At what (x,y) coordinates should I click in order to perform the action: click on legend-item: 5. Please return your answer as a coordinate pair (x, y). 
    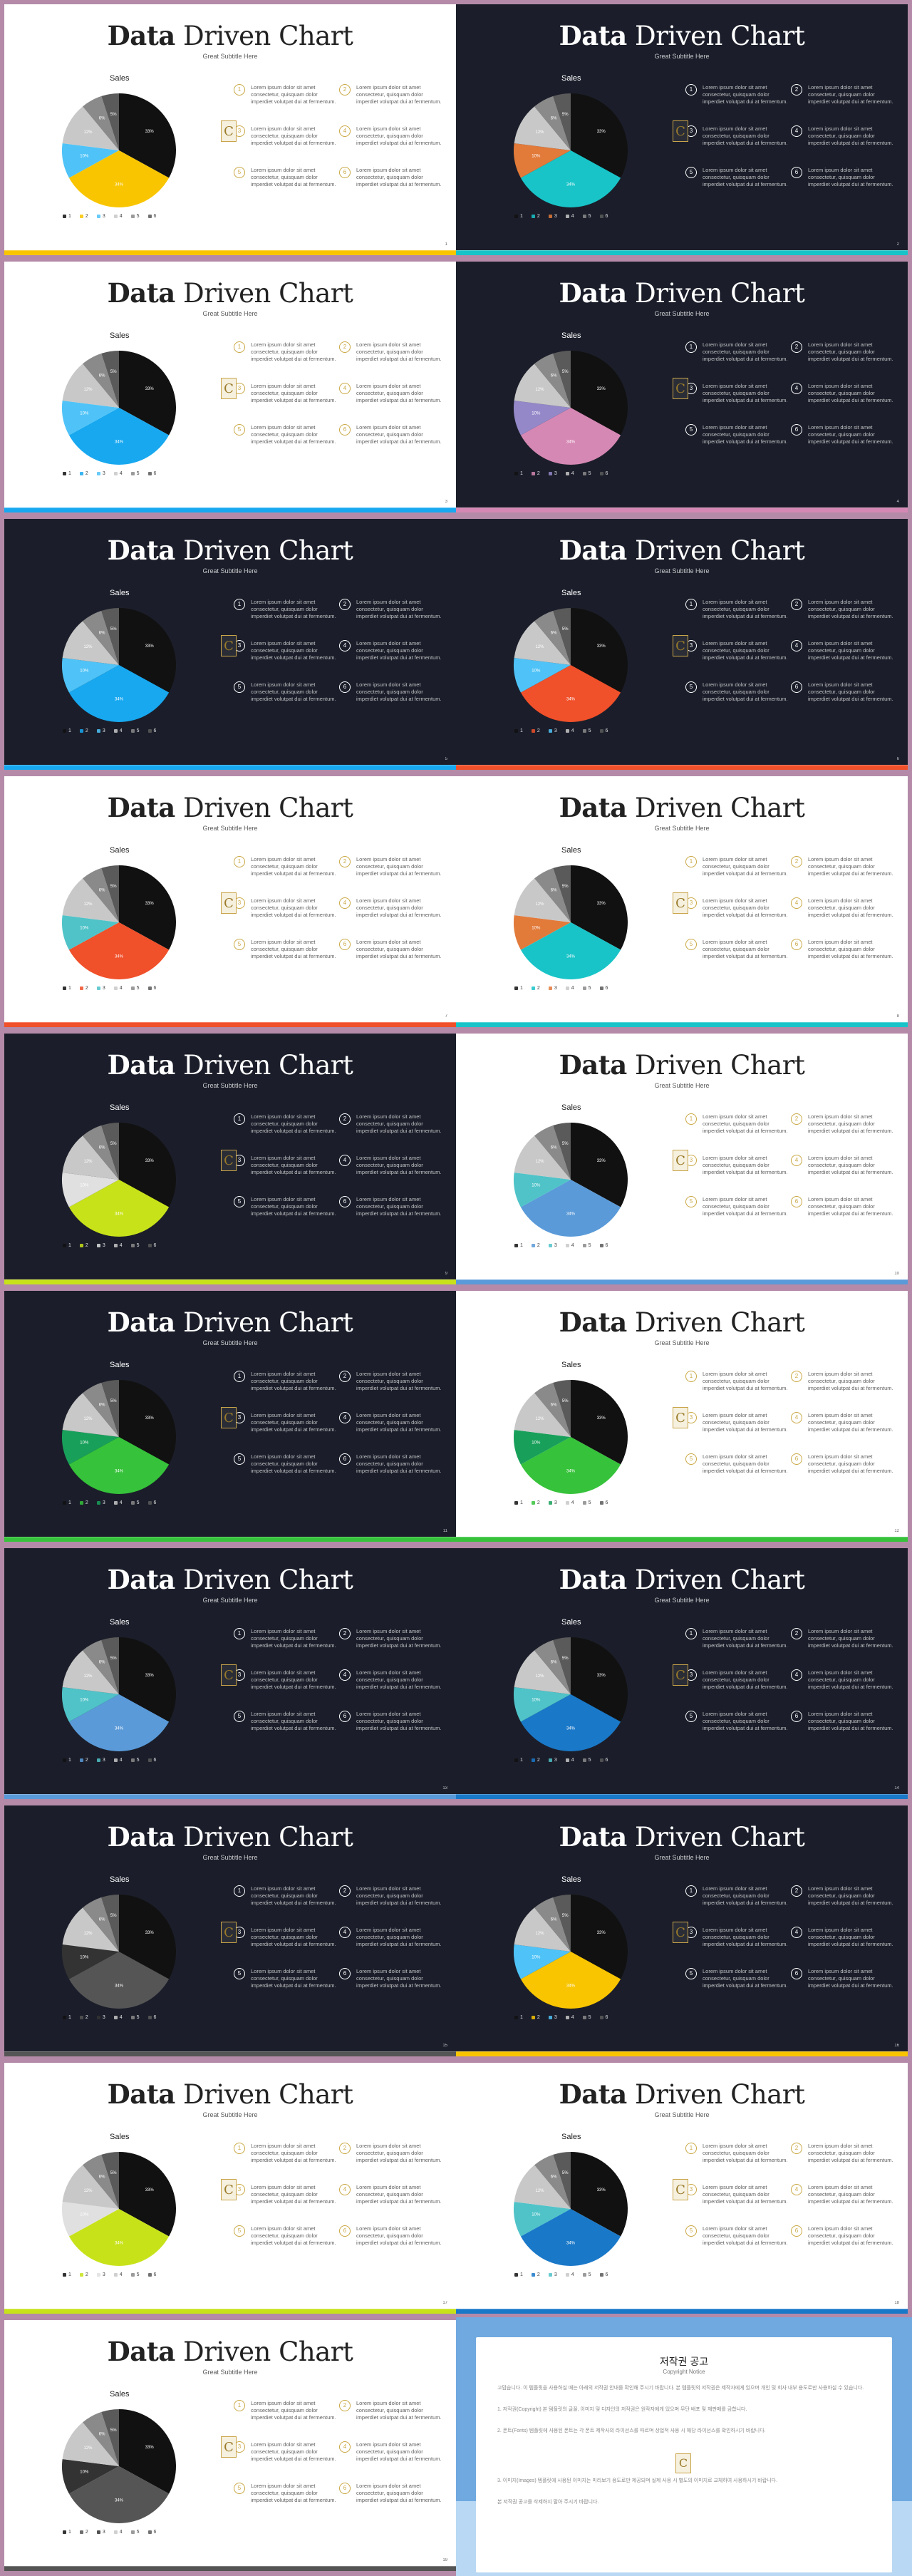
    Looking at the image, I should click on (135, 216).